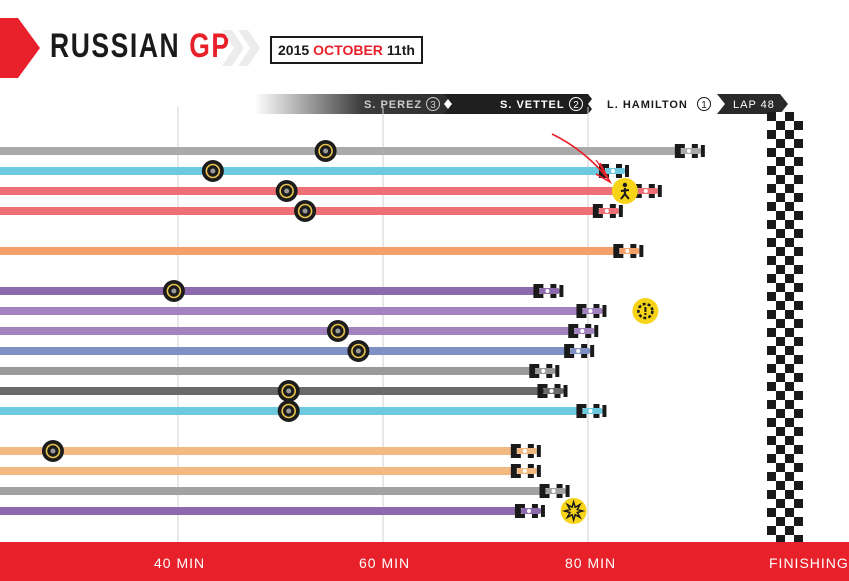 The image size is (849, 581). I want to click on time-axis-bar, so click(424, 561).